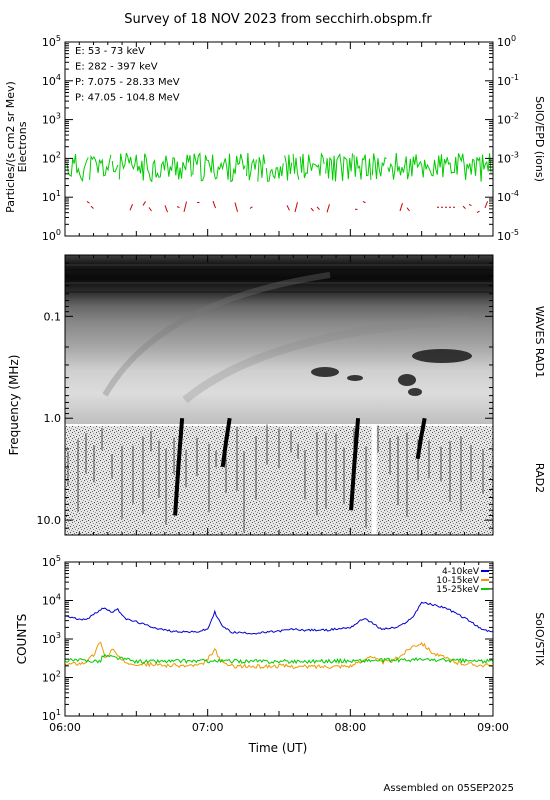  I want to click on series-4-10kev-line, so click(279, 618).